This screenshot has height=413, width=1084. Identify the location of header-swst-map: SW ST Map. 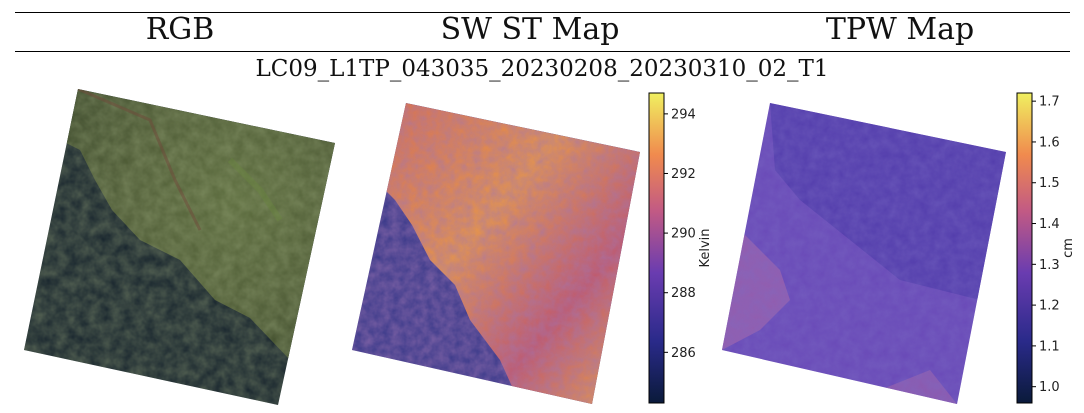
(530, 29).